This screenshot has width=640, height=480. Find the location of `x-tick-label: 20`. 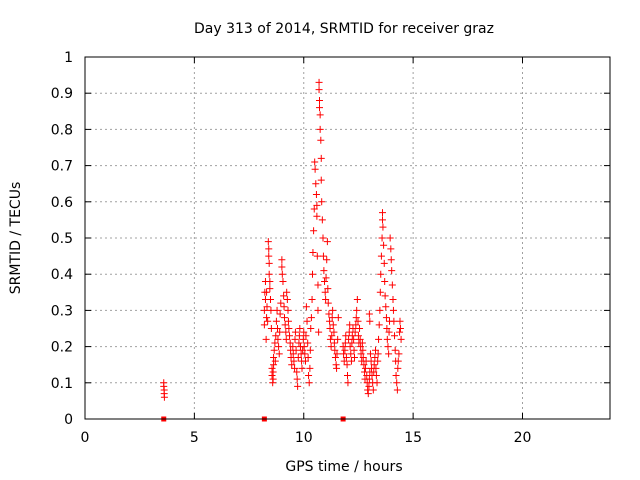

x-tick-label: 20 is located at coordinates (523, 438).